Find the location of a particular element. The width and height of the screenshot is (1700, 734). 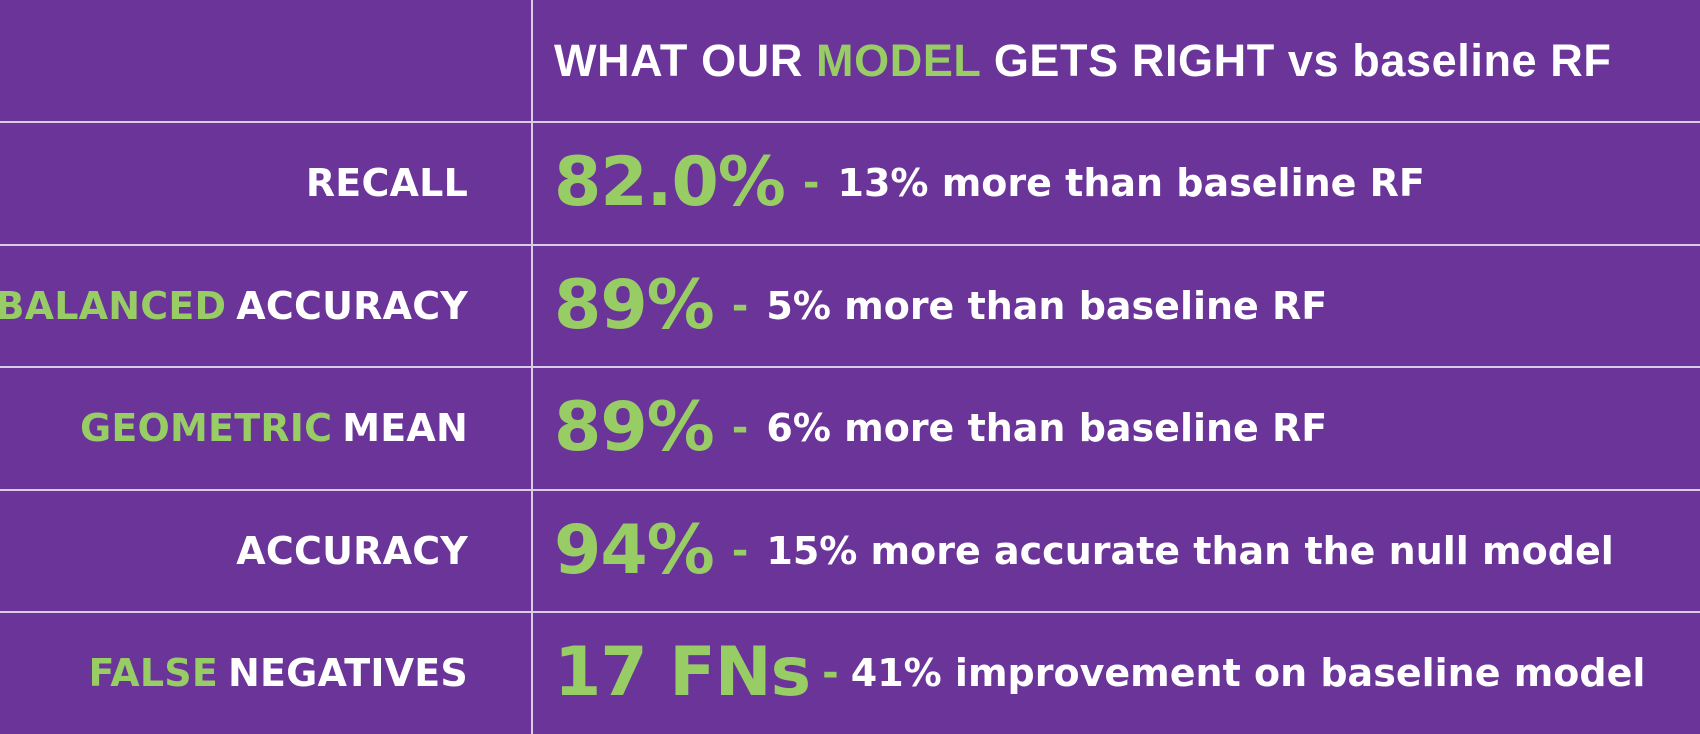

header-title-part-1: WHAT OUR is located at coordinates (685, 60).